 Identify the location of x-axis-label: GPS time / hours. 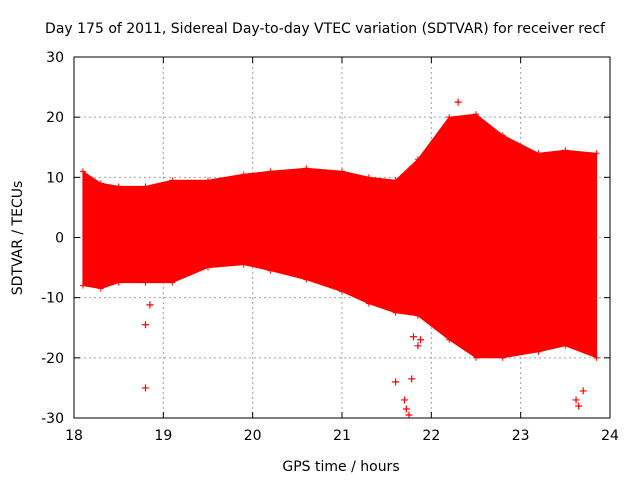
(340, 467).